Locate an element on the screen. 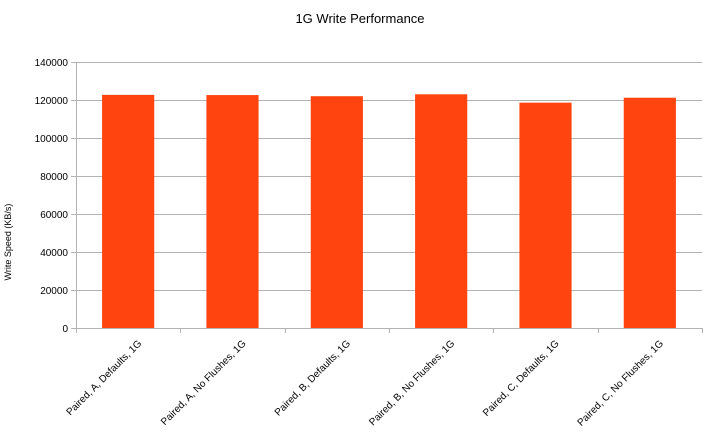 This screenshot has height=432, width=716. y-tick-label: 140000 is located at coordinates (52, 63).